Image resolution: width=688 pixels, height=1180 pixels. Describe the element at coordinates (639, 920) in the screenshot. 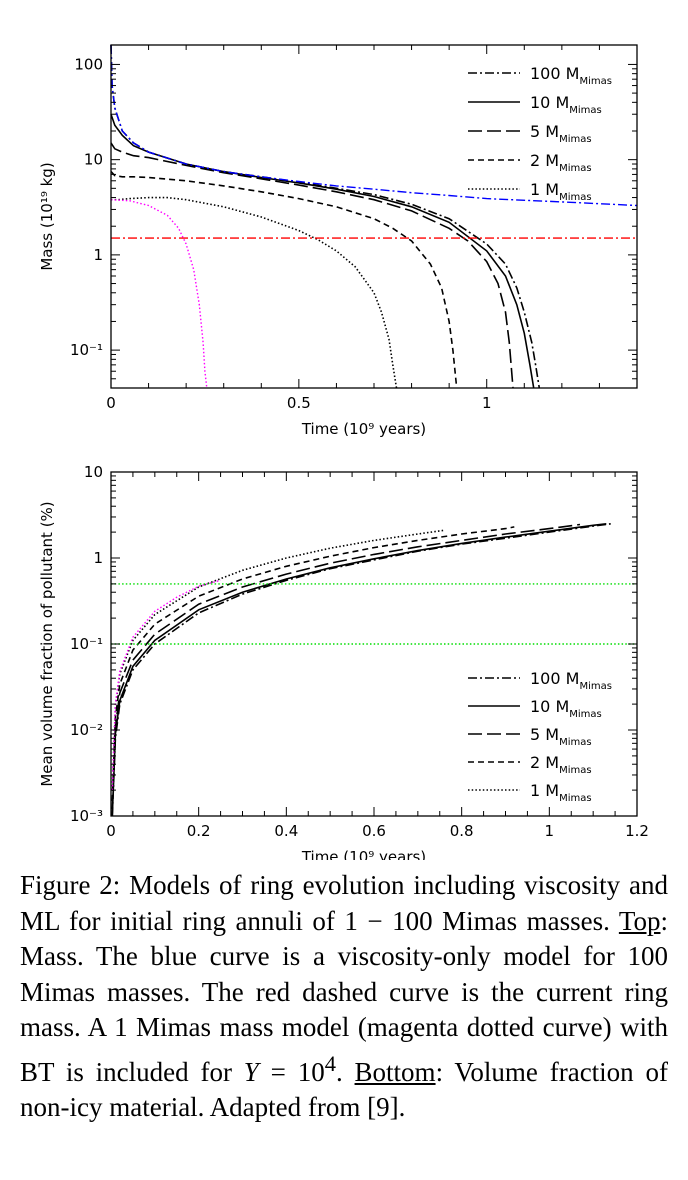

I see `caption-top-label: Top` at that location.